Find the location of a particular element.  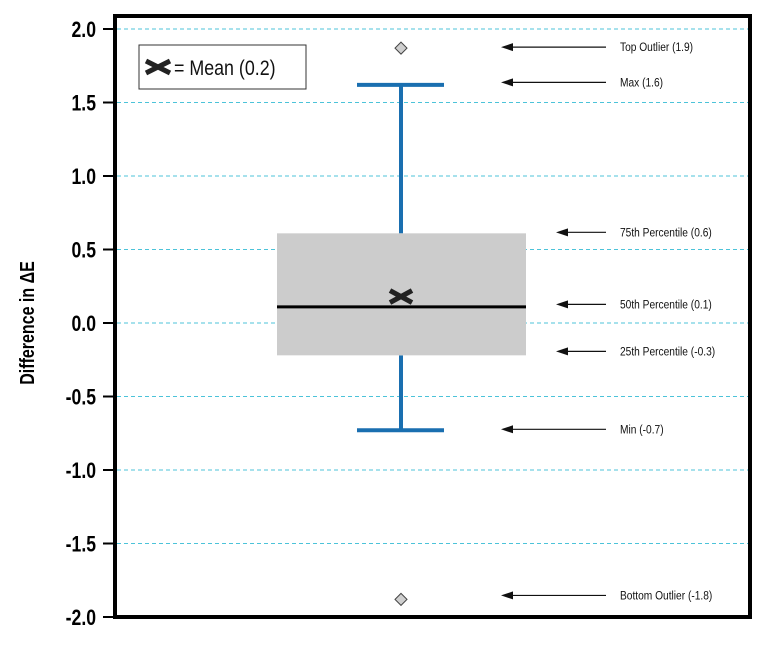

annotation-label: Max (1.6) is located at coordinates (641, 83).